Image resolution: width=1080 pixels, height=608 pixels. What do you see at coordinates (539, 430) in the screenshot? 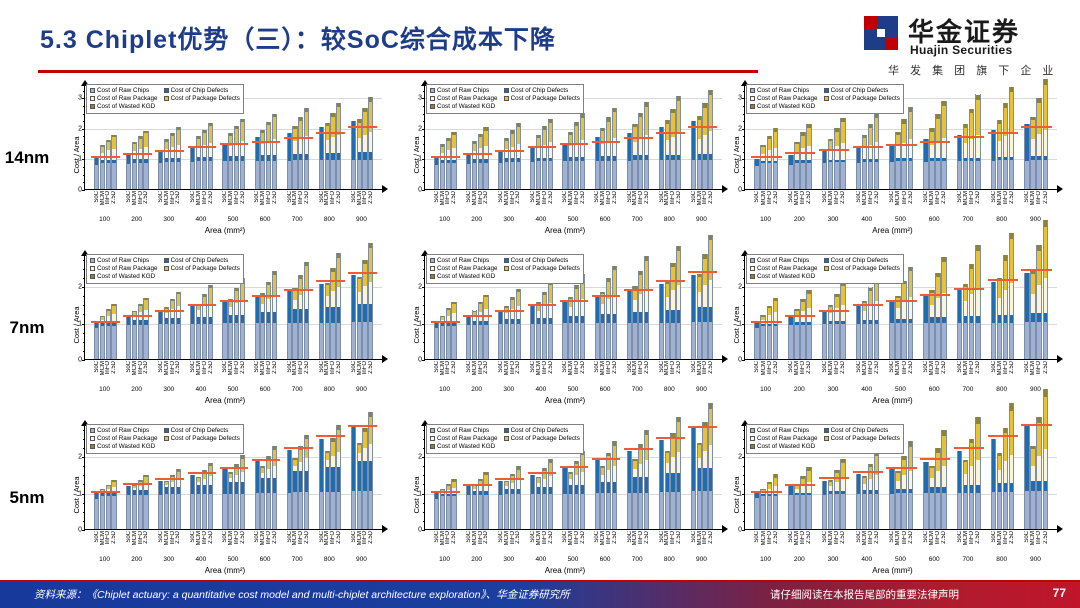
I see `legend-label: Cost of Chip Defects` at bounding box center [539, 430].